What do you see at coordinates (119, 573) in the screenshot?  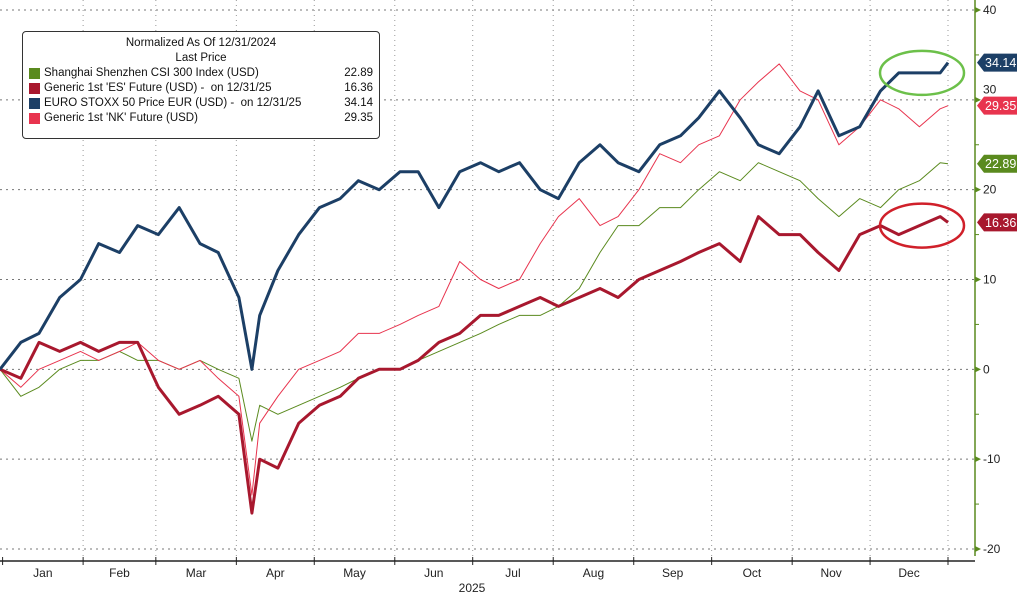 I see `x-tick-label: Feb` at bounding box center [119, 573].